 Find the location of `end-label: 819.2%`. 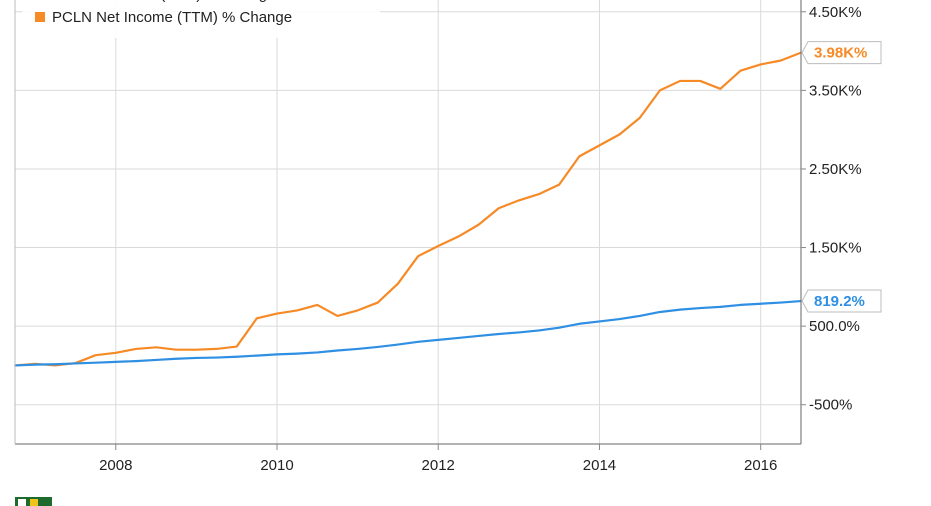

end-label: 819.2% is located at coordinates (839, 301).